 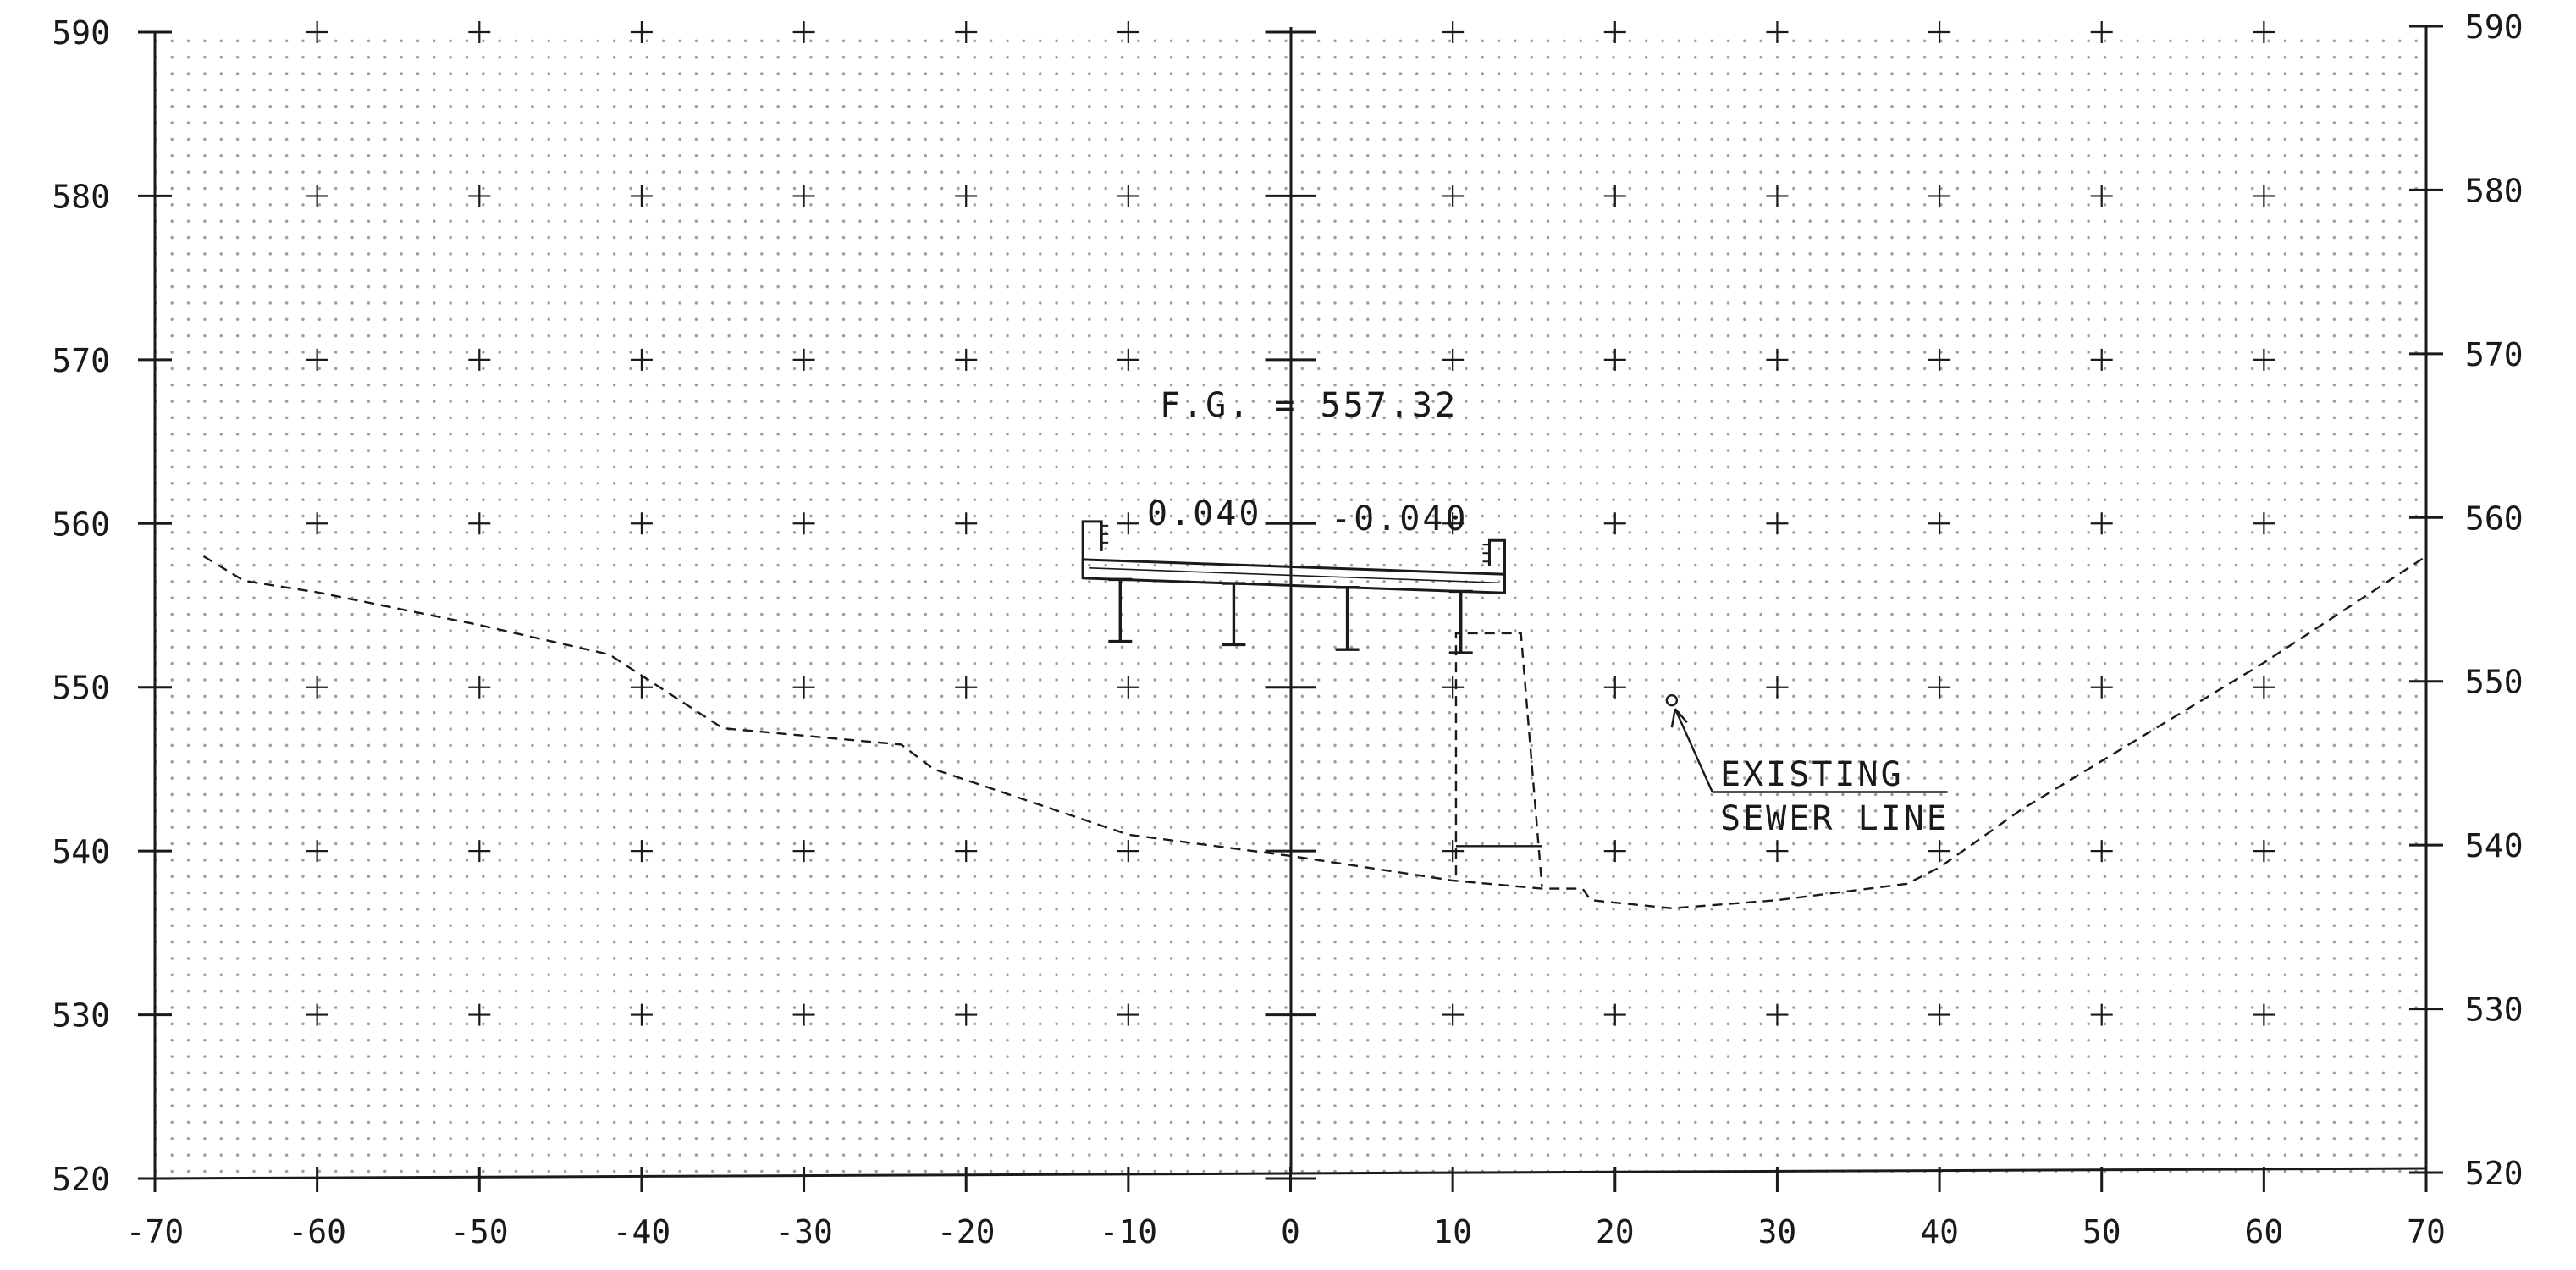 I want to click on sewer-line-label: SEWER LINE, so click(x=1835, y=818).